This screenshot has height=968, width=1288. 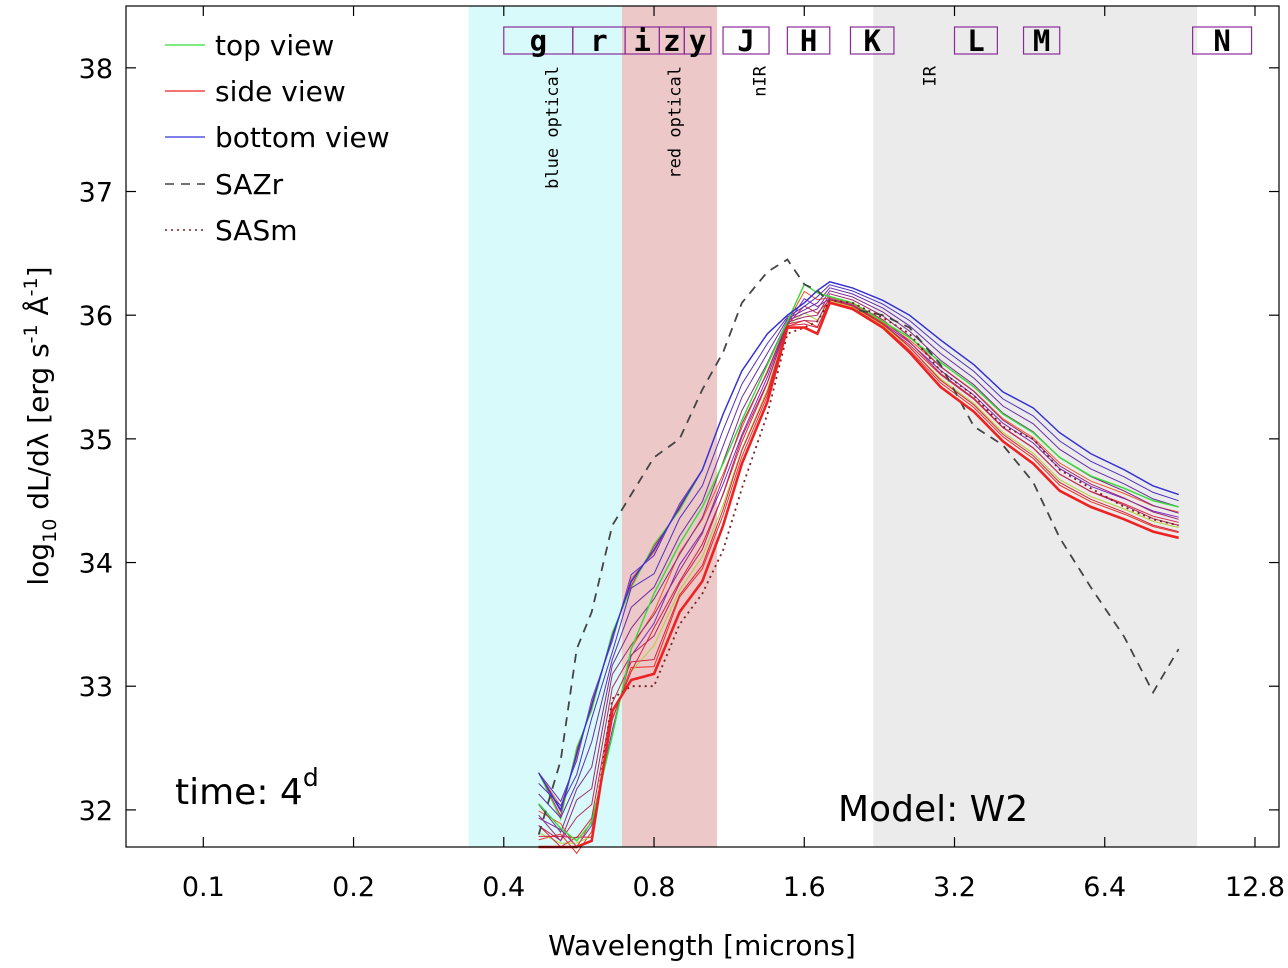 I want to click on filter-label-y: y, so click(x=697, y=41).